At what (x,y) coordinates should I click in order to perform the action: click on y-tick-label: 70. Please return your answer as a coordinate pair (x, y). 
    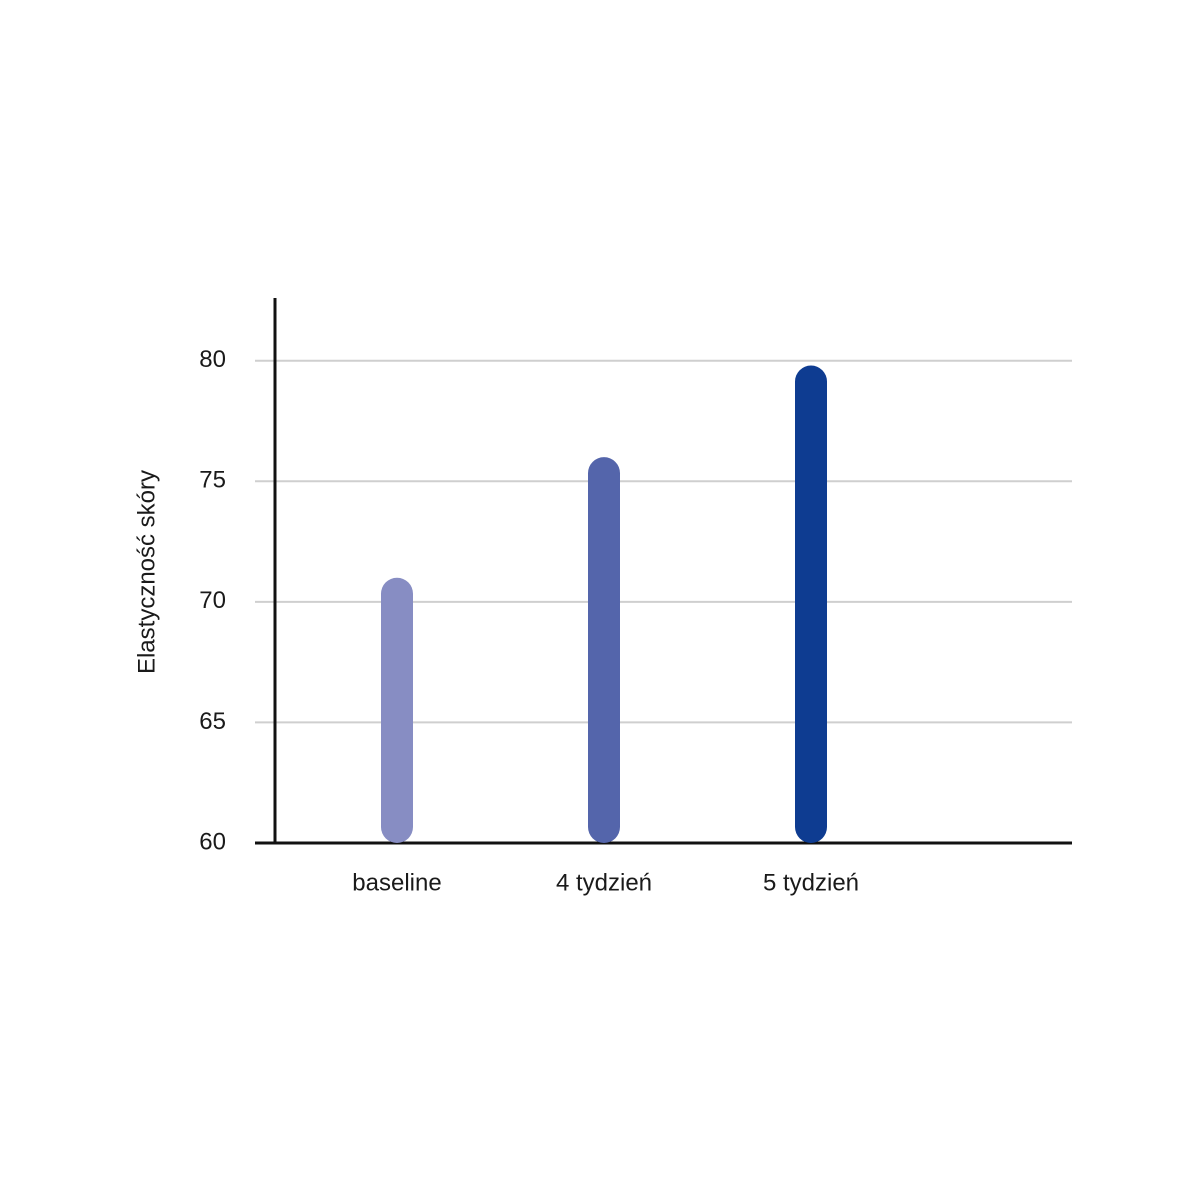
    Looking at the image, I should click on (212, 600).